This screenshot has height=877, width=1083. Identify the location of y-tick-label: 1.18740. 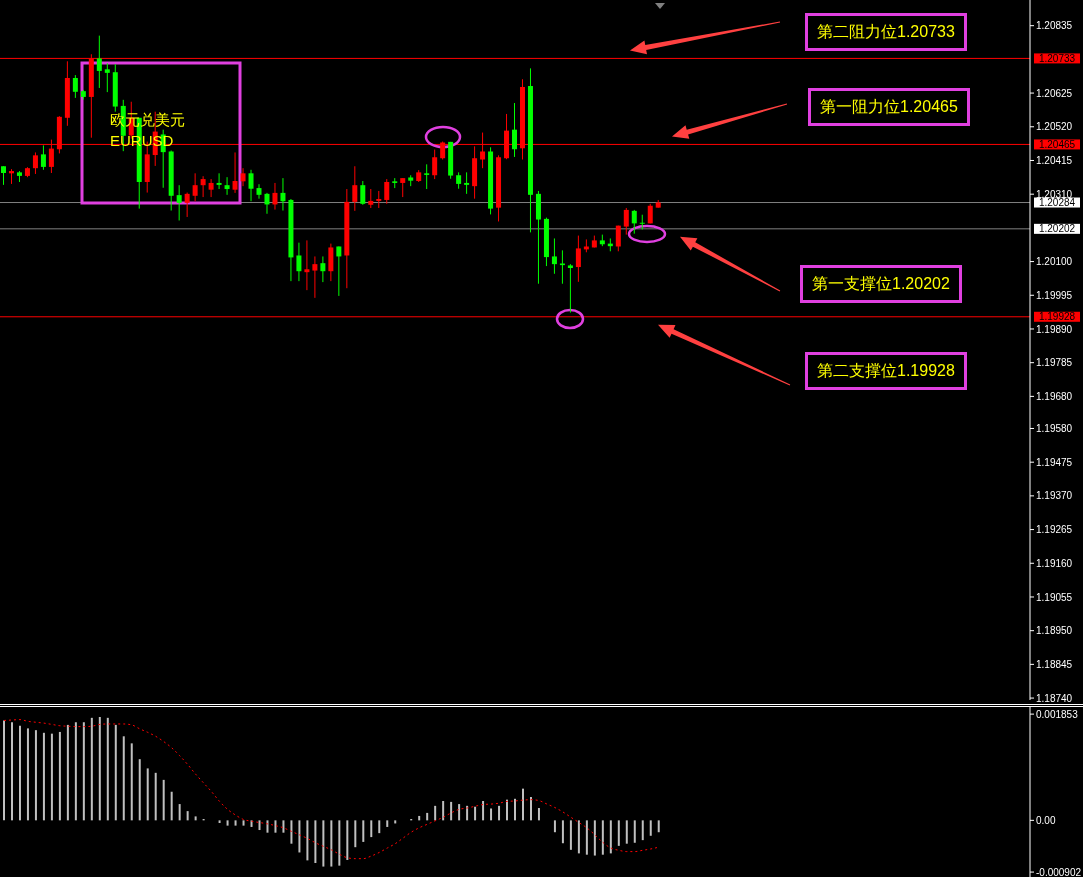
(1054, 698).